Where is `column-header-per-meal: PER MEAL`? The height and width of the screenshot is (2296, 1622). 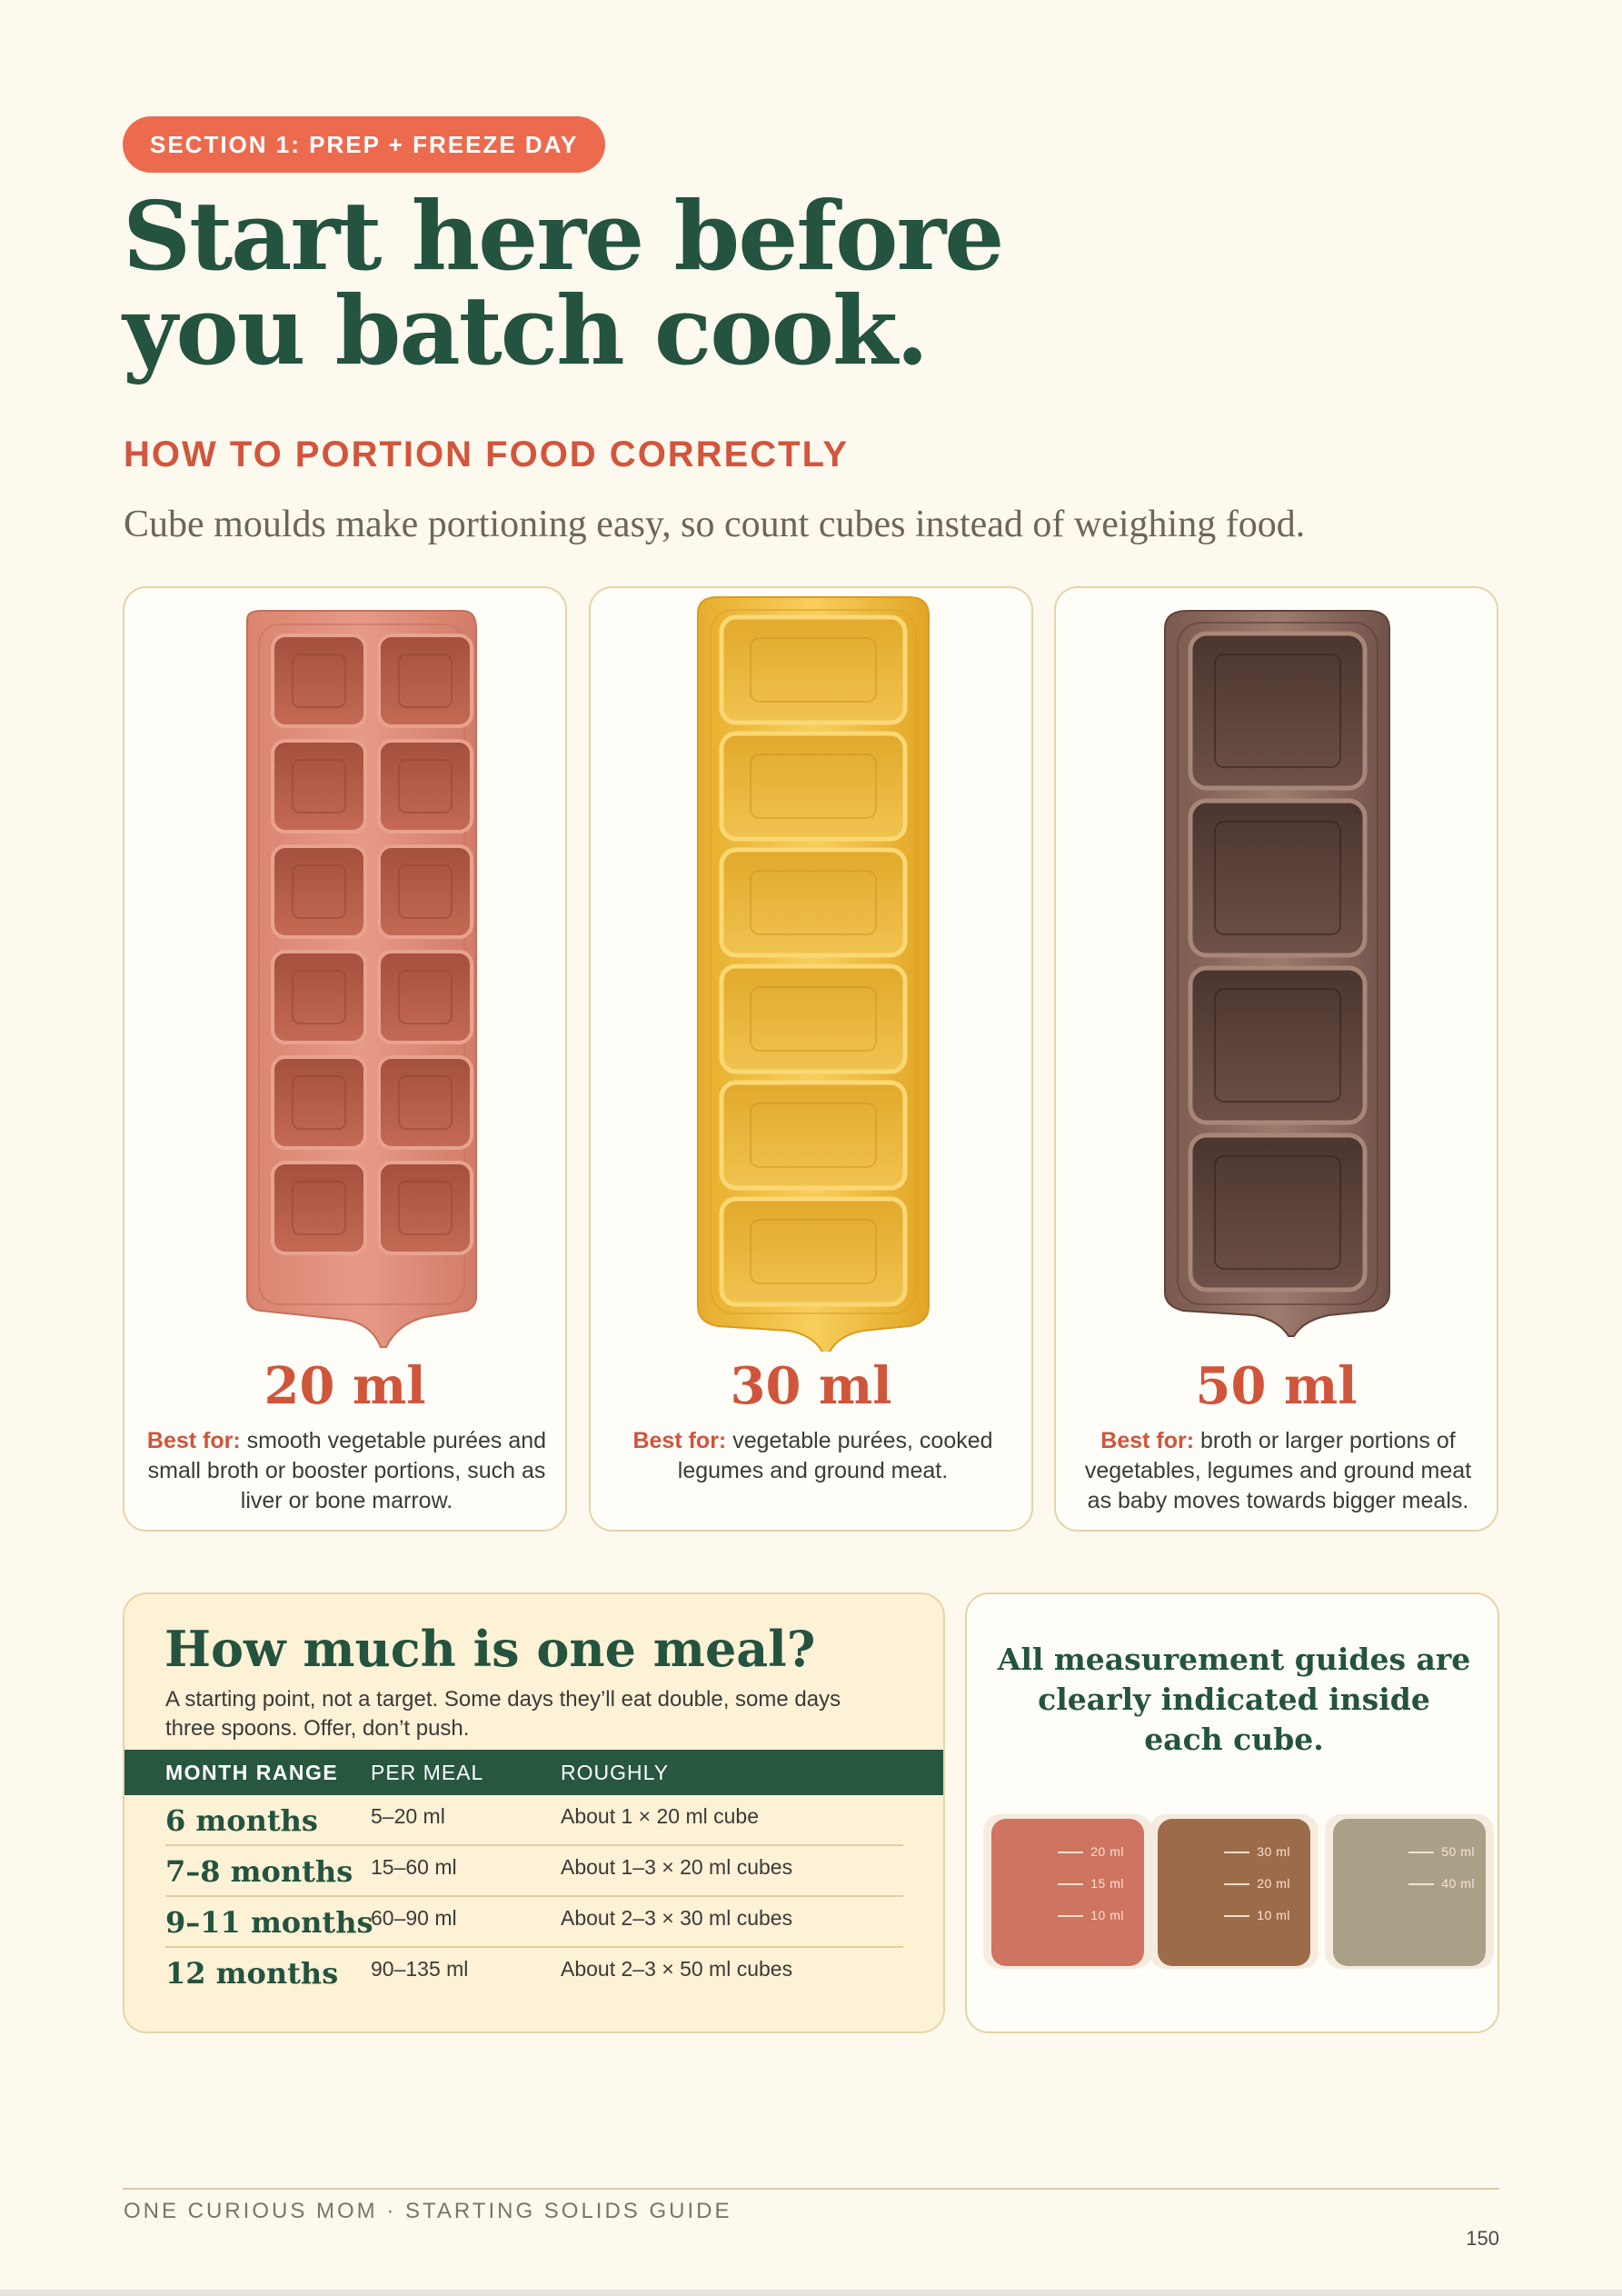
column-header-per-meal: PER MEAL is located at coordinates (427, 1772).